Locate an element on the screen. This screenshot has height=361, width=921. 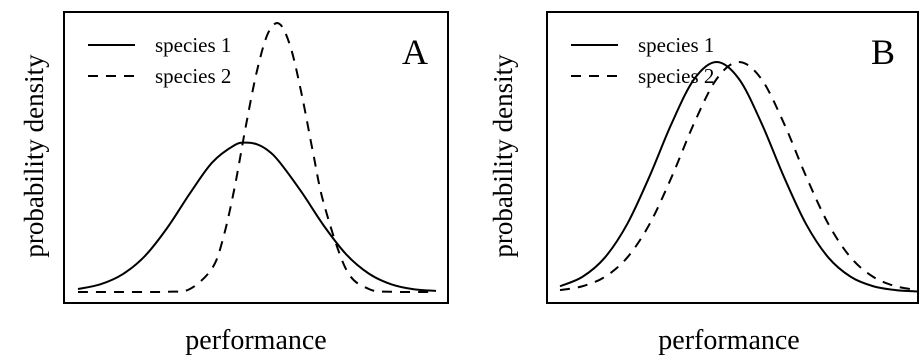
panel-b-legend: species 1 species 2 is located at coordinates (642, 60).